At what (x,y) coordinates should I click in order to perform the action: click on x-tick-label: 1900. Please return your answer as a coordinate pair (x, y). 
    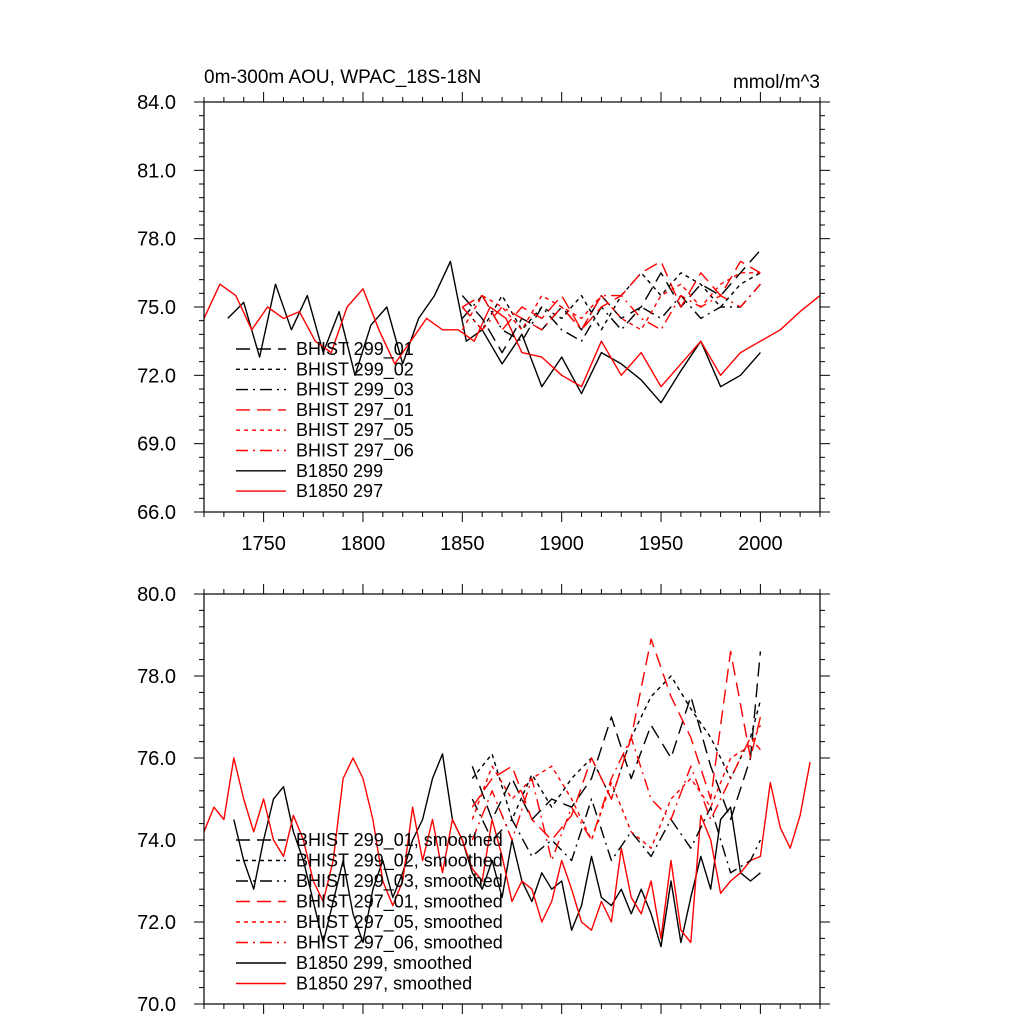
    Looking at the image, I should click on (561, 544).